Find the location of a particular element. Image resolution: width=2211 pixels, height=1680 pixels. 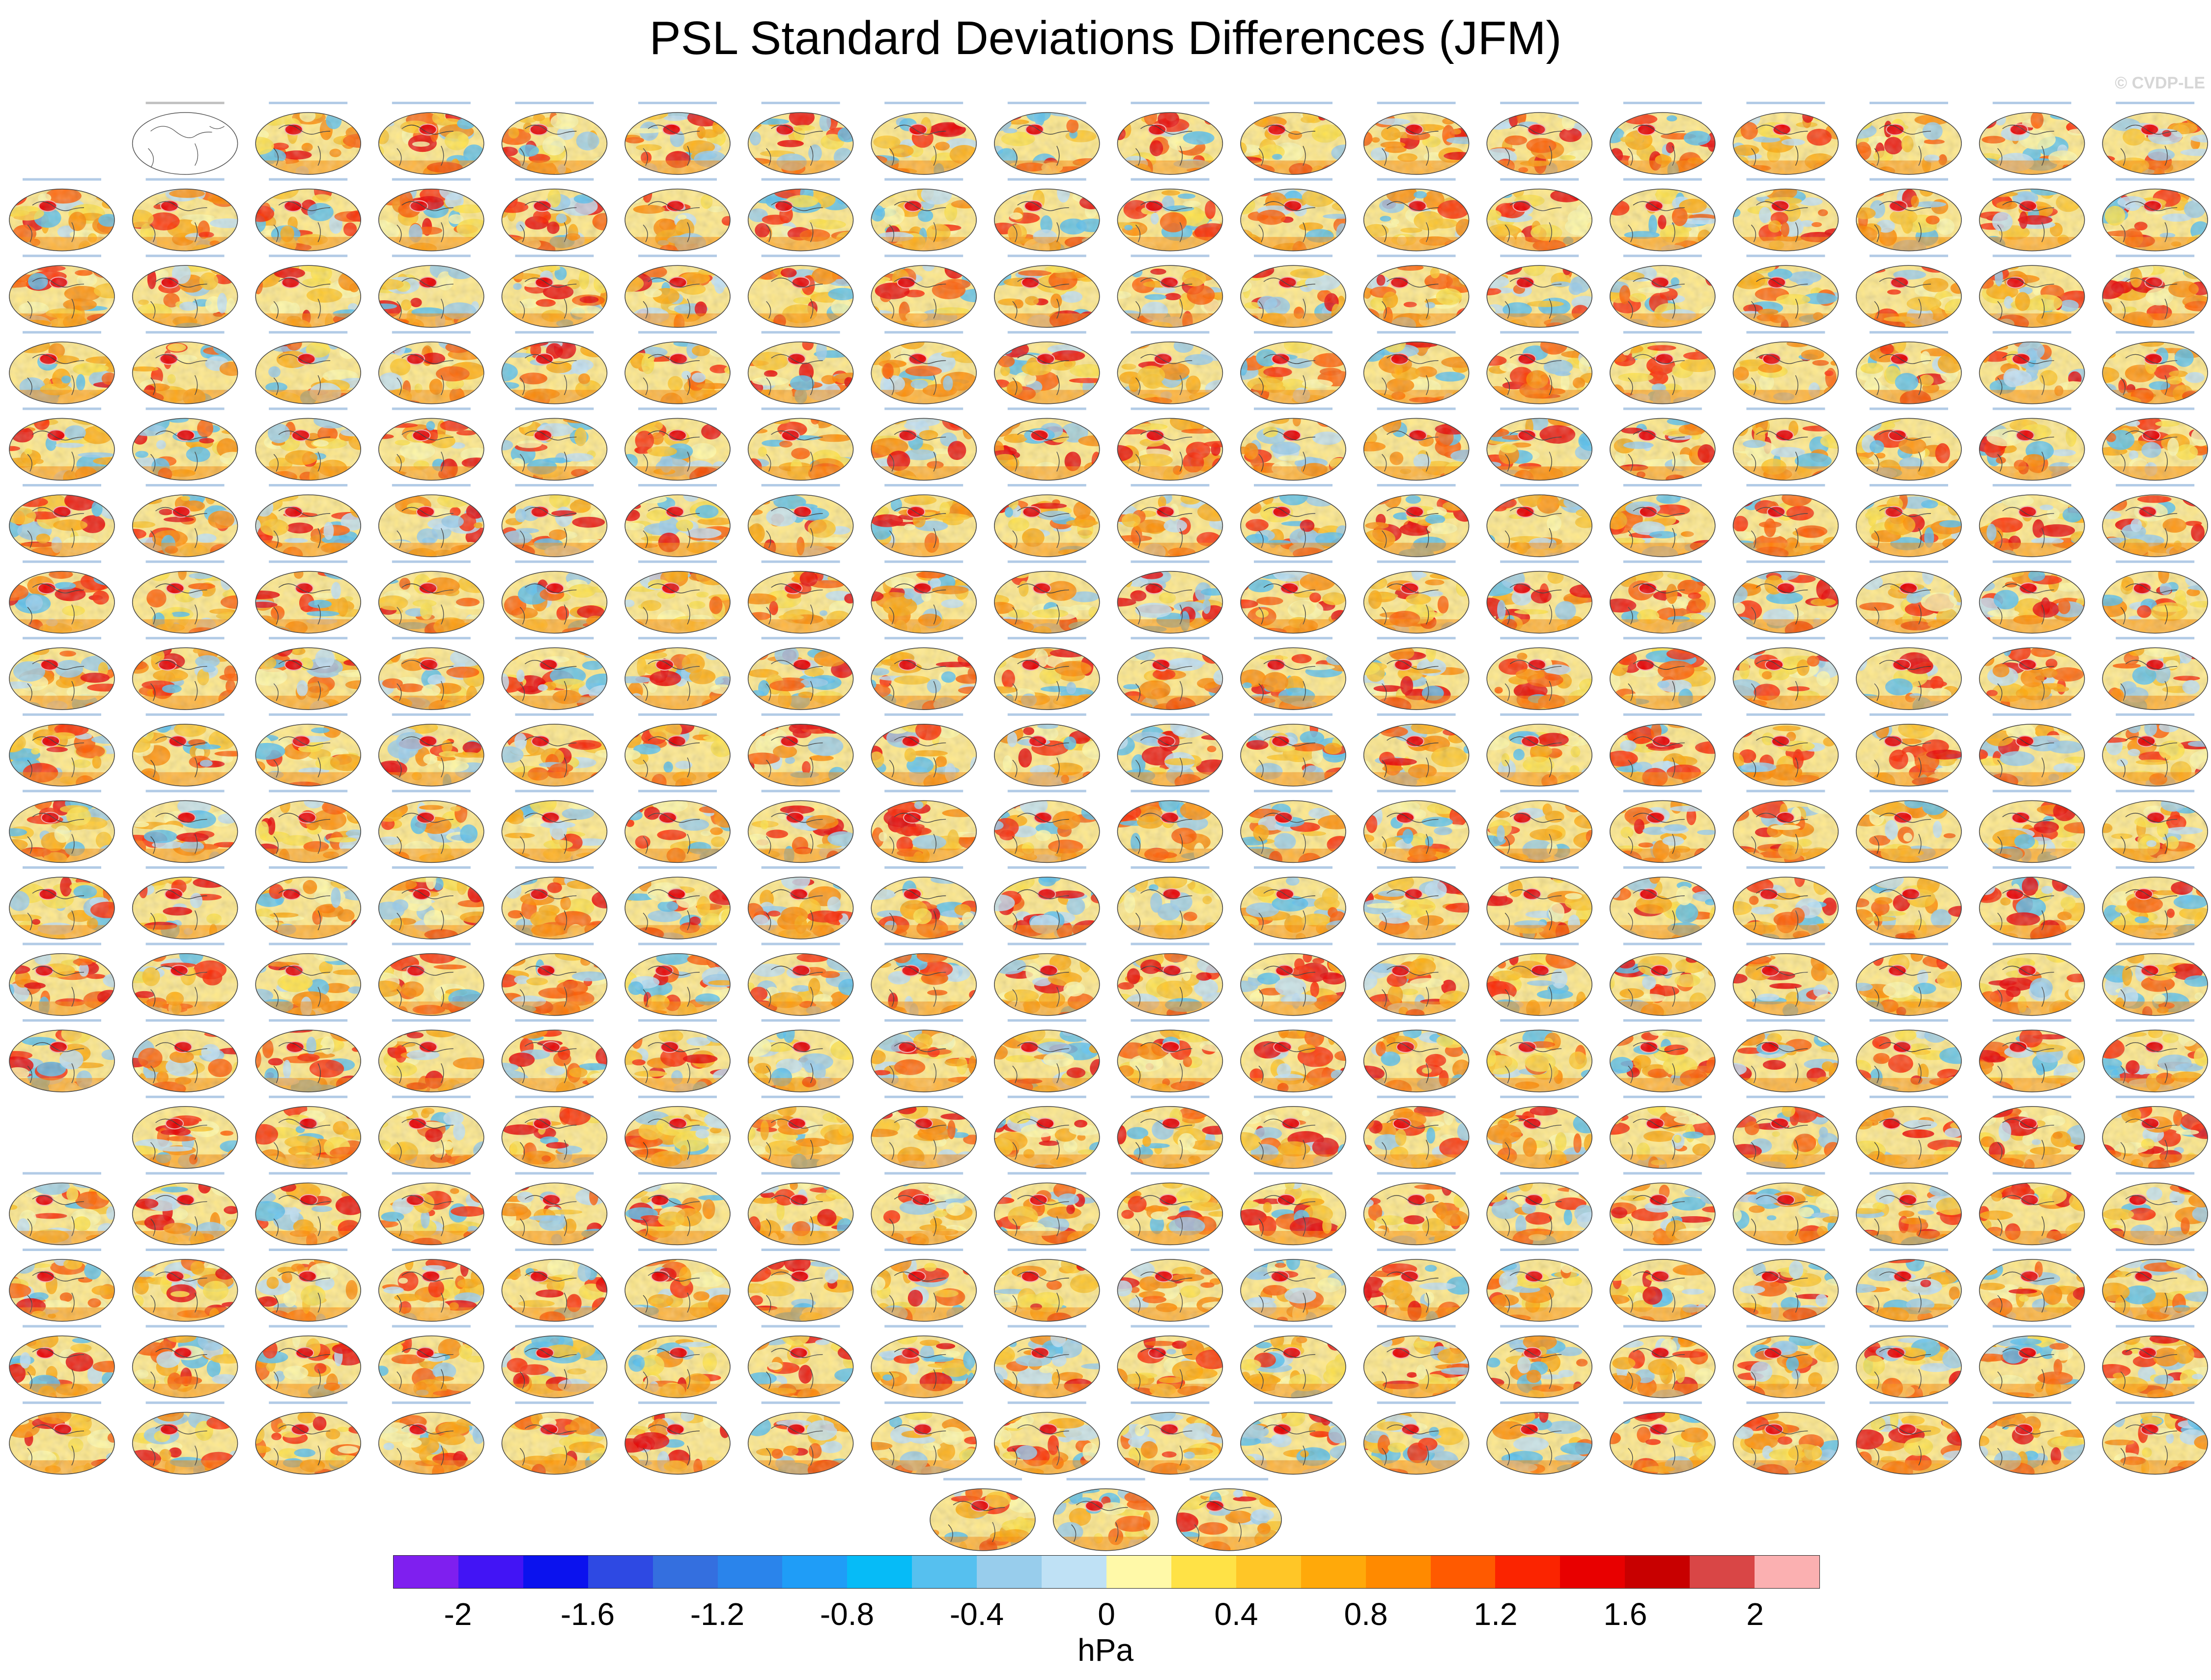

colorbar-tick-labels: -2 -1.6 -1.2 -0.8 -0.4 0 0.4 0.8 1.2 1.6 2 is located at coordinates (1105, 1615).